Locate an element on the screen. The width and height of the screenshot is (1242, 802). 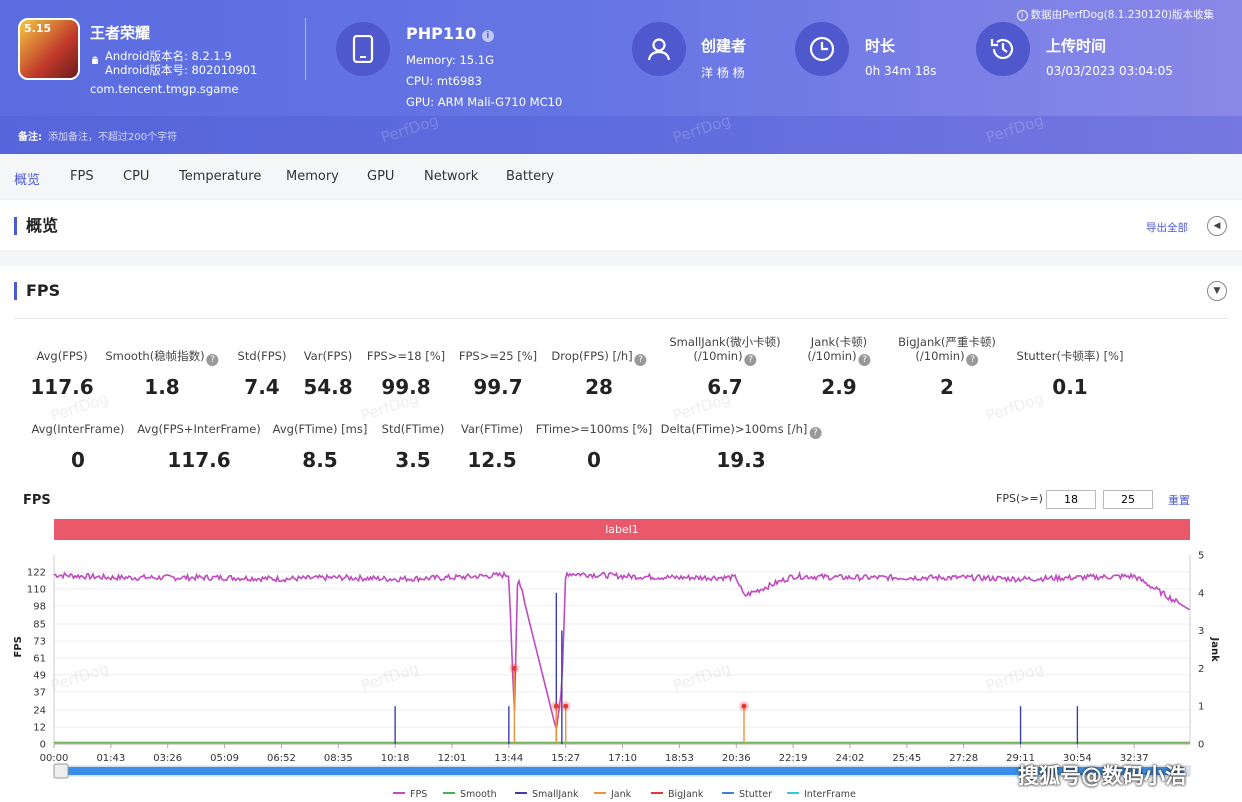
metric-value: 0.1 is located at coordinates (1070, 387).